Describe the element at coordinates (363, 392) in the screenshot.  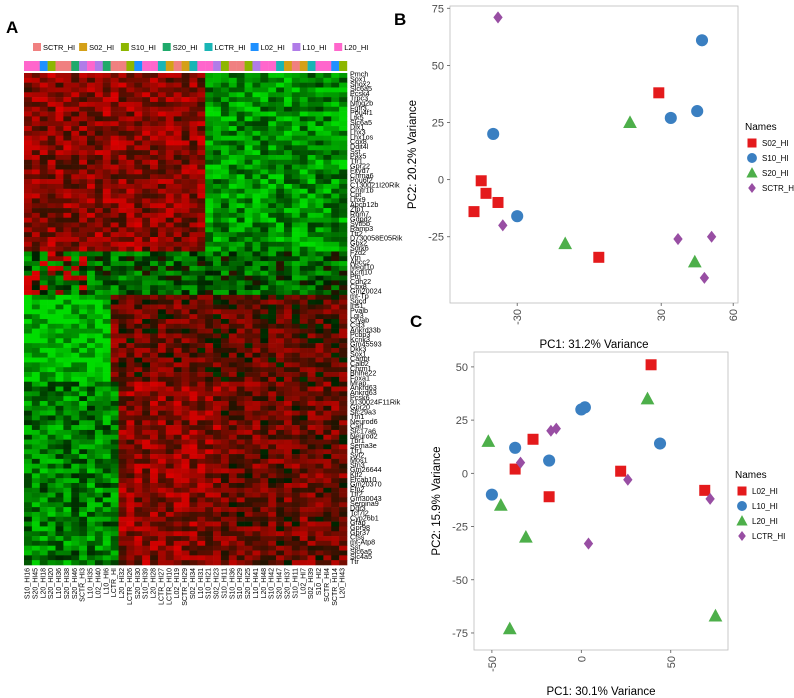
I see `gene-label: Ankrd63` at that location.